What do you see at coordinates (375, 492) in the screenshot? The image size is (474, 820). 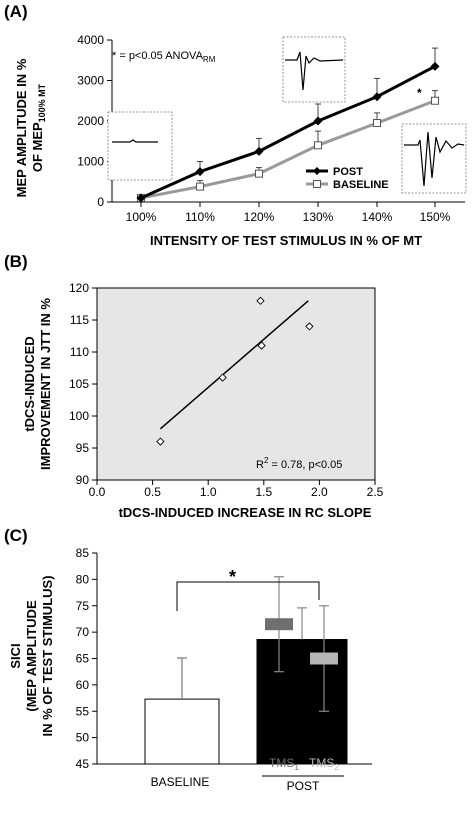 I see `panel-b-xtick-label: 2.5` at bounding box center [375, 492].